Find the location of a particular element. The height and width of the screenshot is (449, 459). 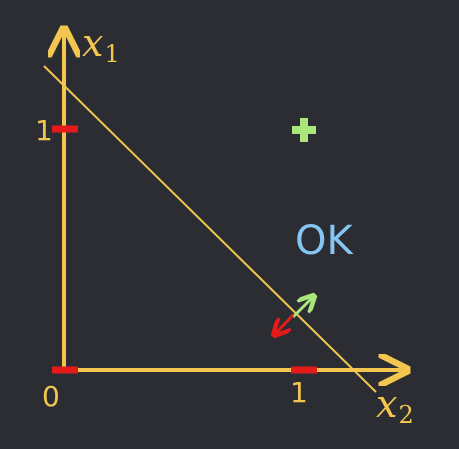

red-arrow is located at coordinates (285, 323).